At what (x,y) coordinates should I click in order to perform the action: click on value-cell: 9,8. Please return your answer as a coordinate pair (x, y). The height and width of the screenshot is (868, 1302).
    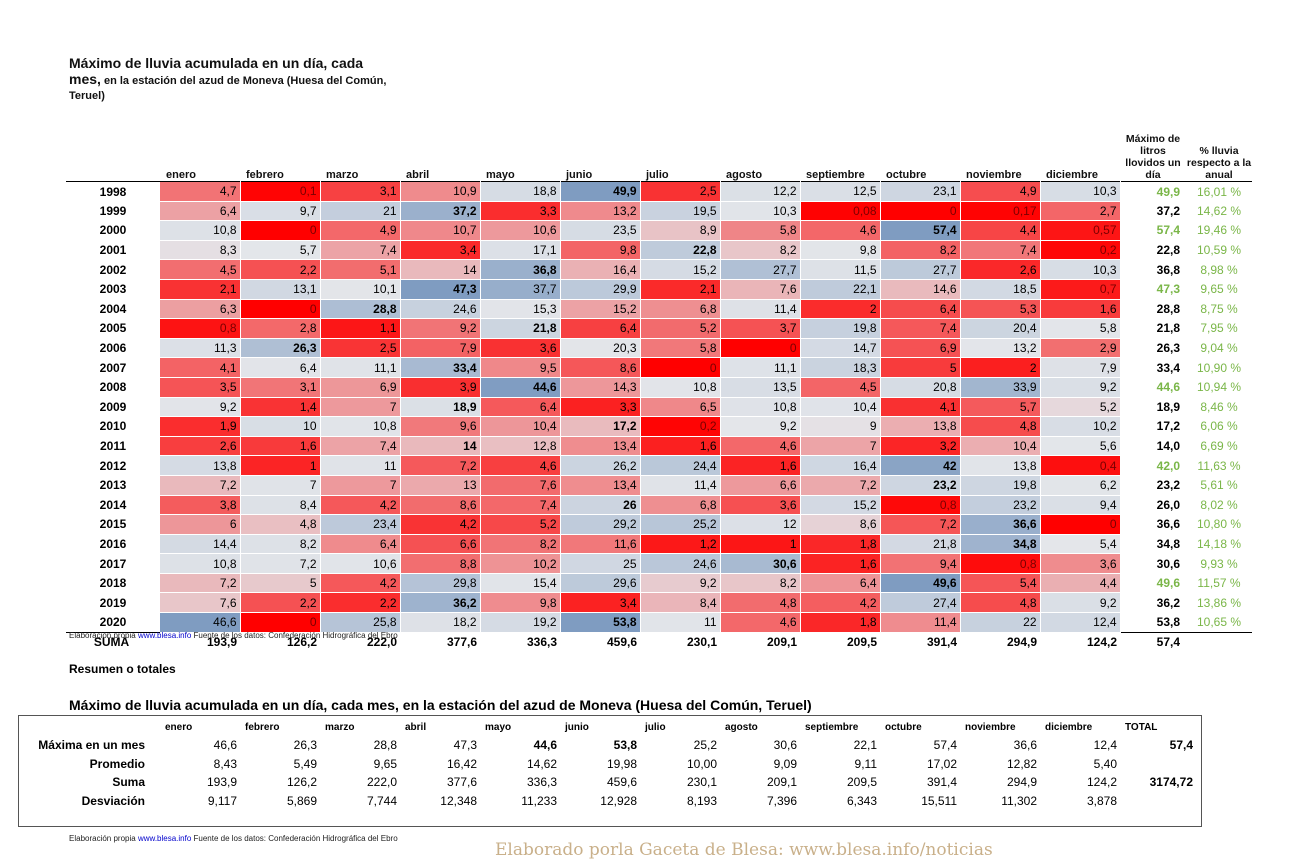
    Looking at the image, I should click on (840, 250).